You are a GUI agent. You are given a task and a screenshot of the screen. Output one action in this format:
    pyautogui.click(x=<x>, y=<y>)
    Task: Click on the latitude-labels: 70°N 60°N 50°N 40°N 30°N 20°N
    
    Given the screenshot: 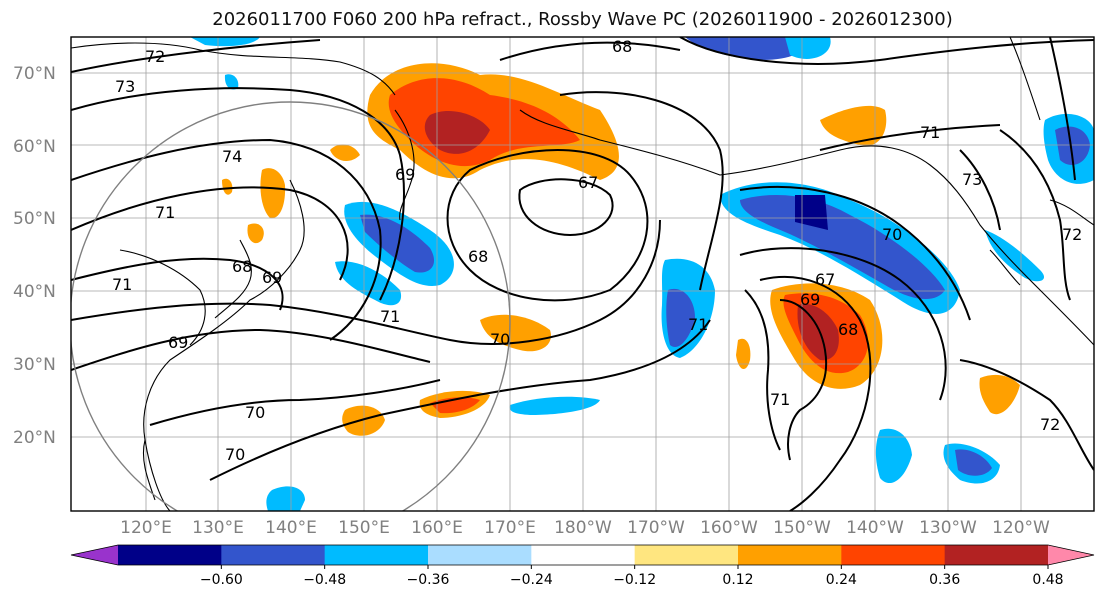 What is the action you would take?
    pyautogui.click(x=34, y=256)
    